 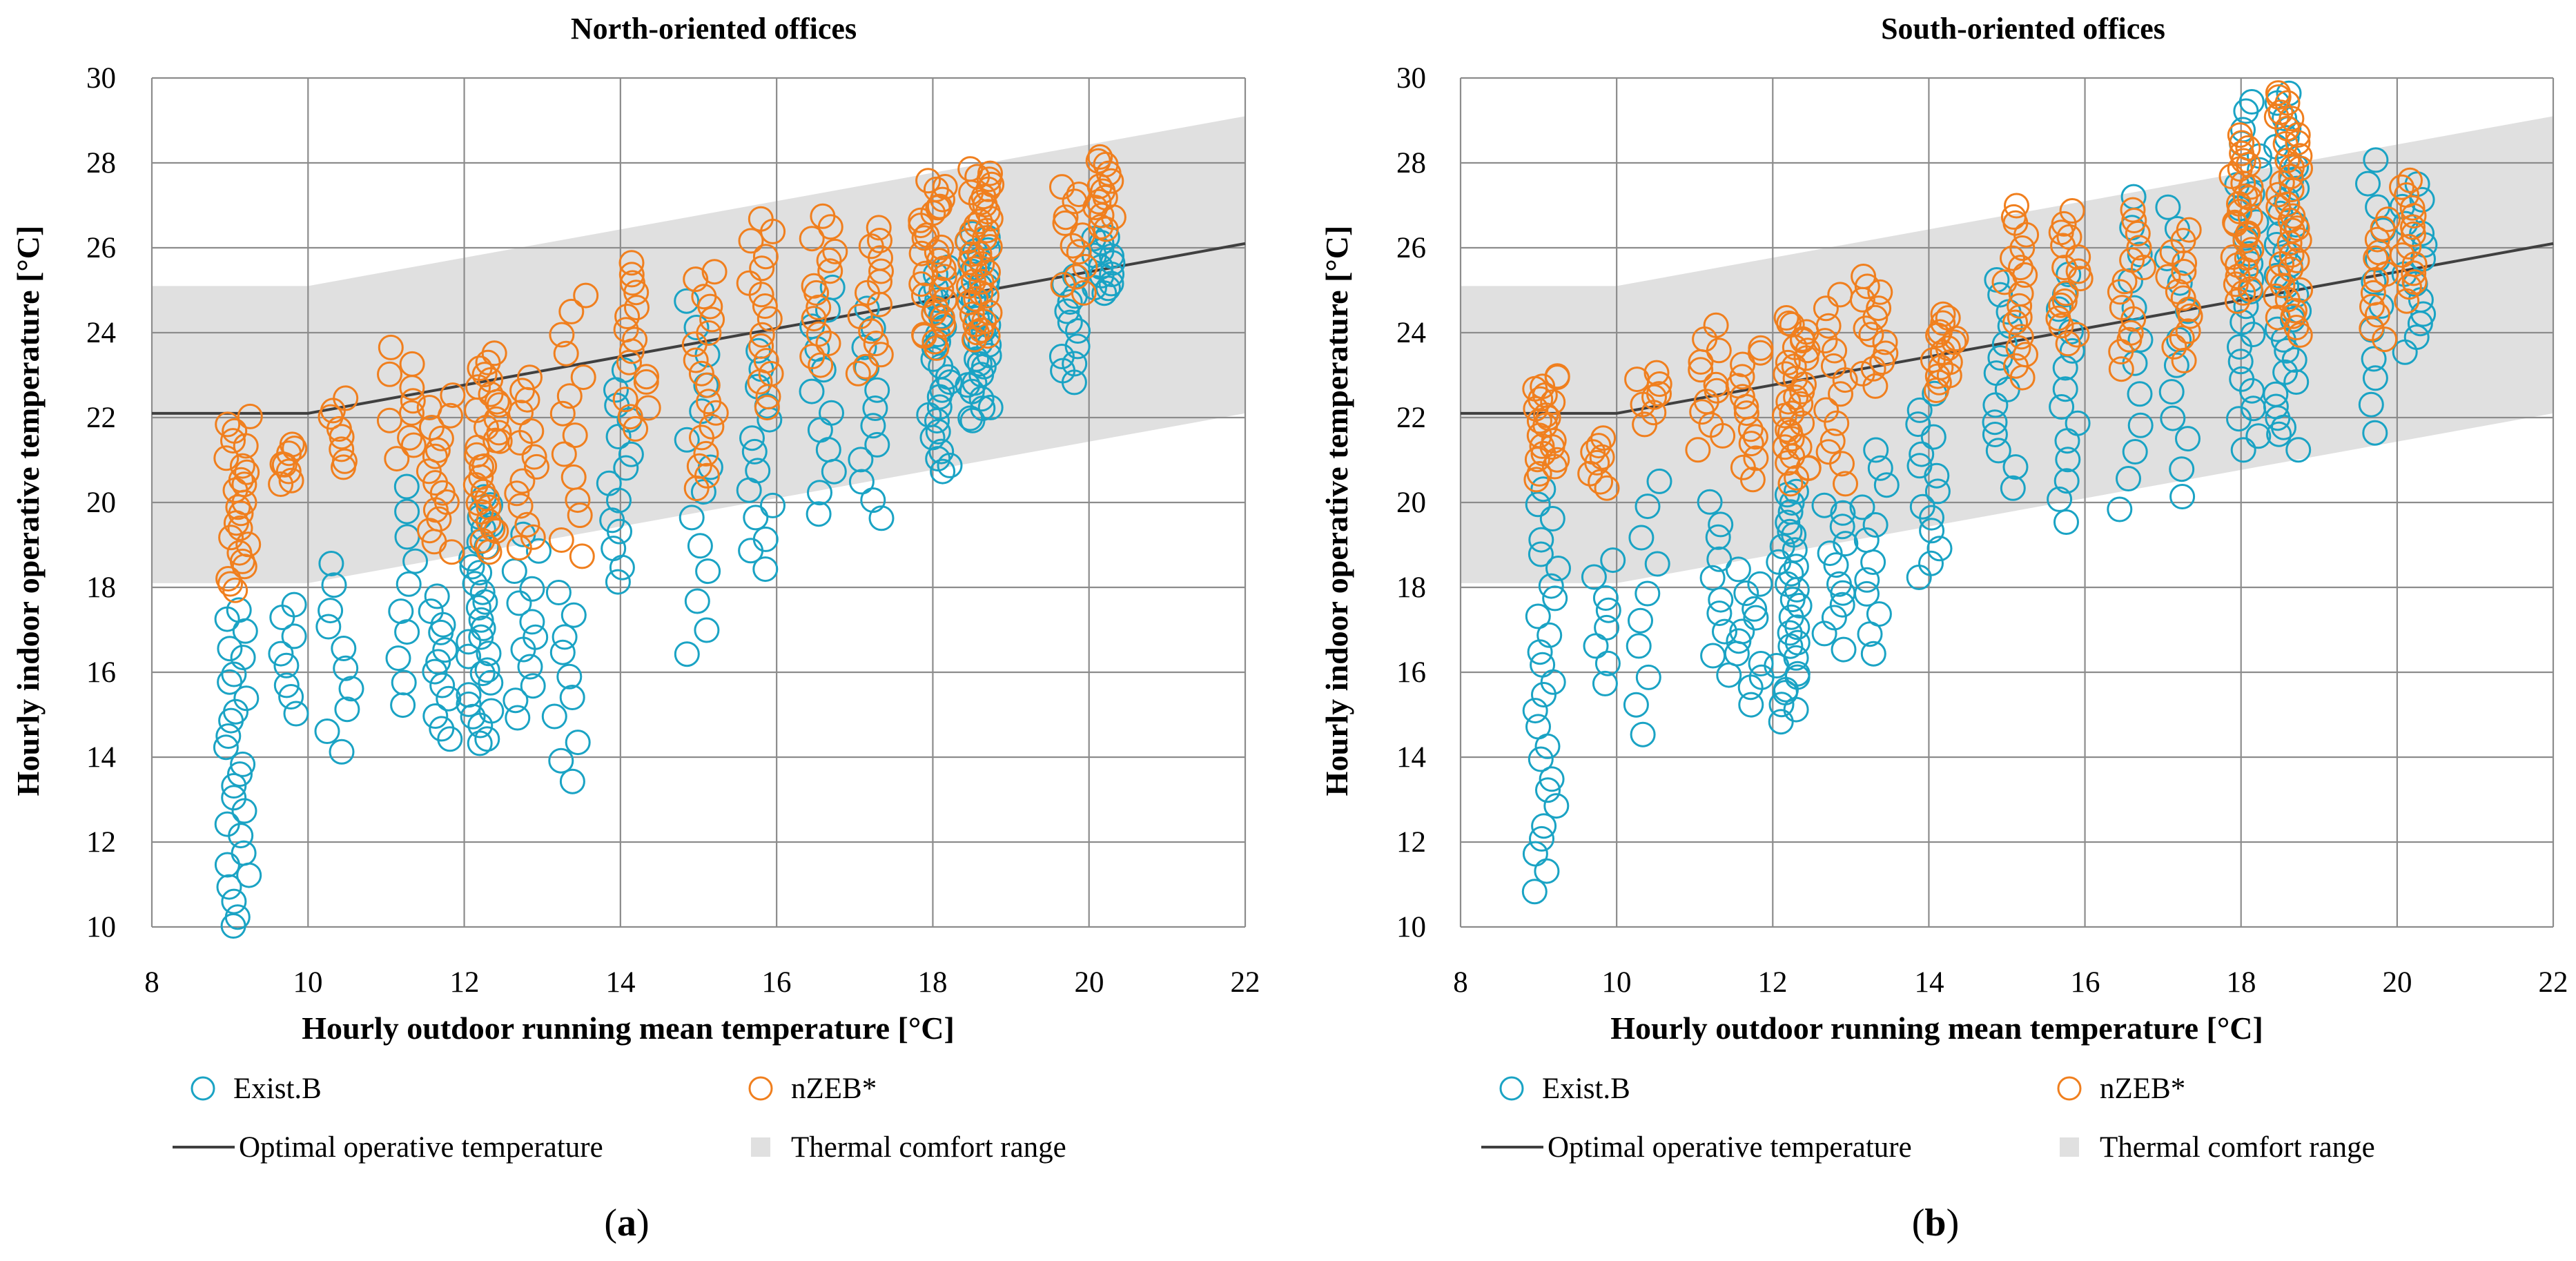 I want to click on panel-label-a: (a), so click(x=626, y=1223).